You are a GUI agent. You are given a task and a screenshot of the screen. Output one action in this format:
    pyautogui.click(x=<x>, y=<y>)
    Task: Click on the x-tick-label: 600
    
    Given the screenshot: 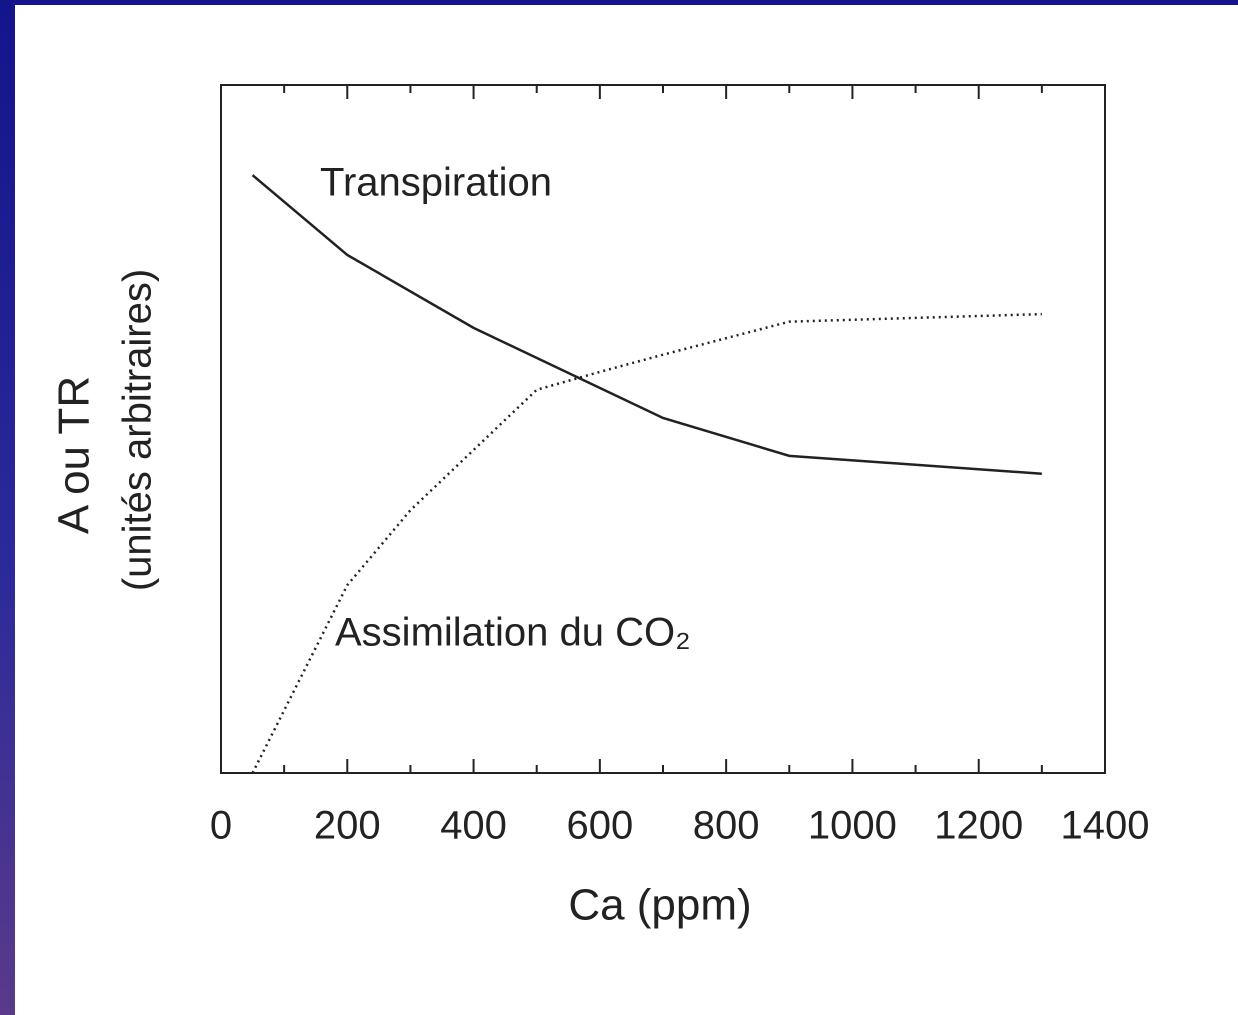 What is the action you would take?
    pyautogui.click(x=599, y=826)
    